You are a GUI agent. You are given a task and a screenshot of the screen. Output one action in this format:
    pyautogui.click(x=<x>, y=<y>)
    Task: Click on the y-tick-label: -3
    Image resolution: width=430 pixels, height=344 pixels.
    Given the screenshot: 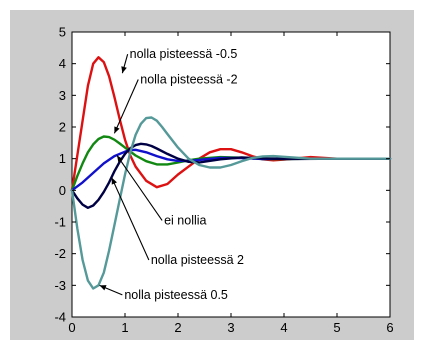 What is the action you would take?
    pyautogui.click(x=60, y=285)
    